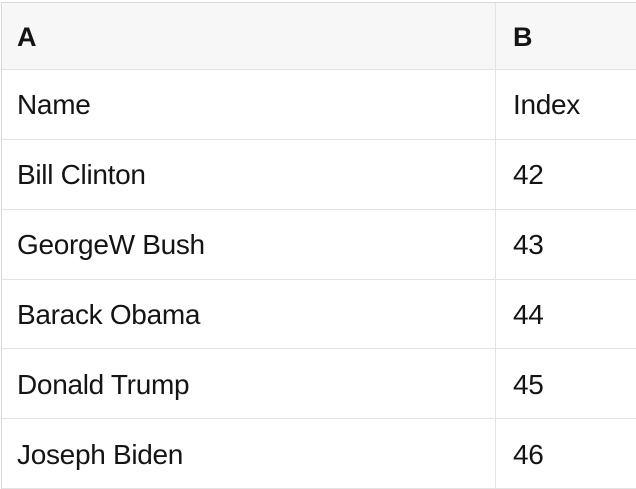 The width and height of the screenshot is (636, 489). What do you see at coordinates (566, 384) in the screenshot?
I see `cell-b5: 45` at bounding box center [566, 384].